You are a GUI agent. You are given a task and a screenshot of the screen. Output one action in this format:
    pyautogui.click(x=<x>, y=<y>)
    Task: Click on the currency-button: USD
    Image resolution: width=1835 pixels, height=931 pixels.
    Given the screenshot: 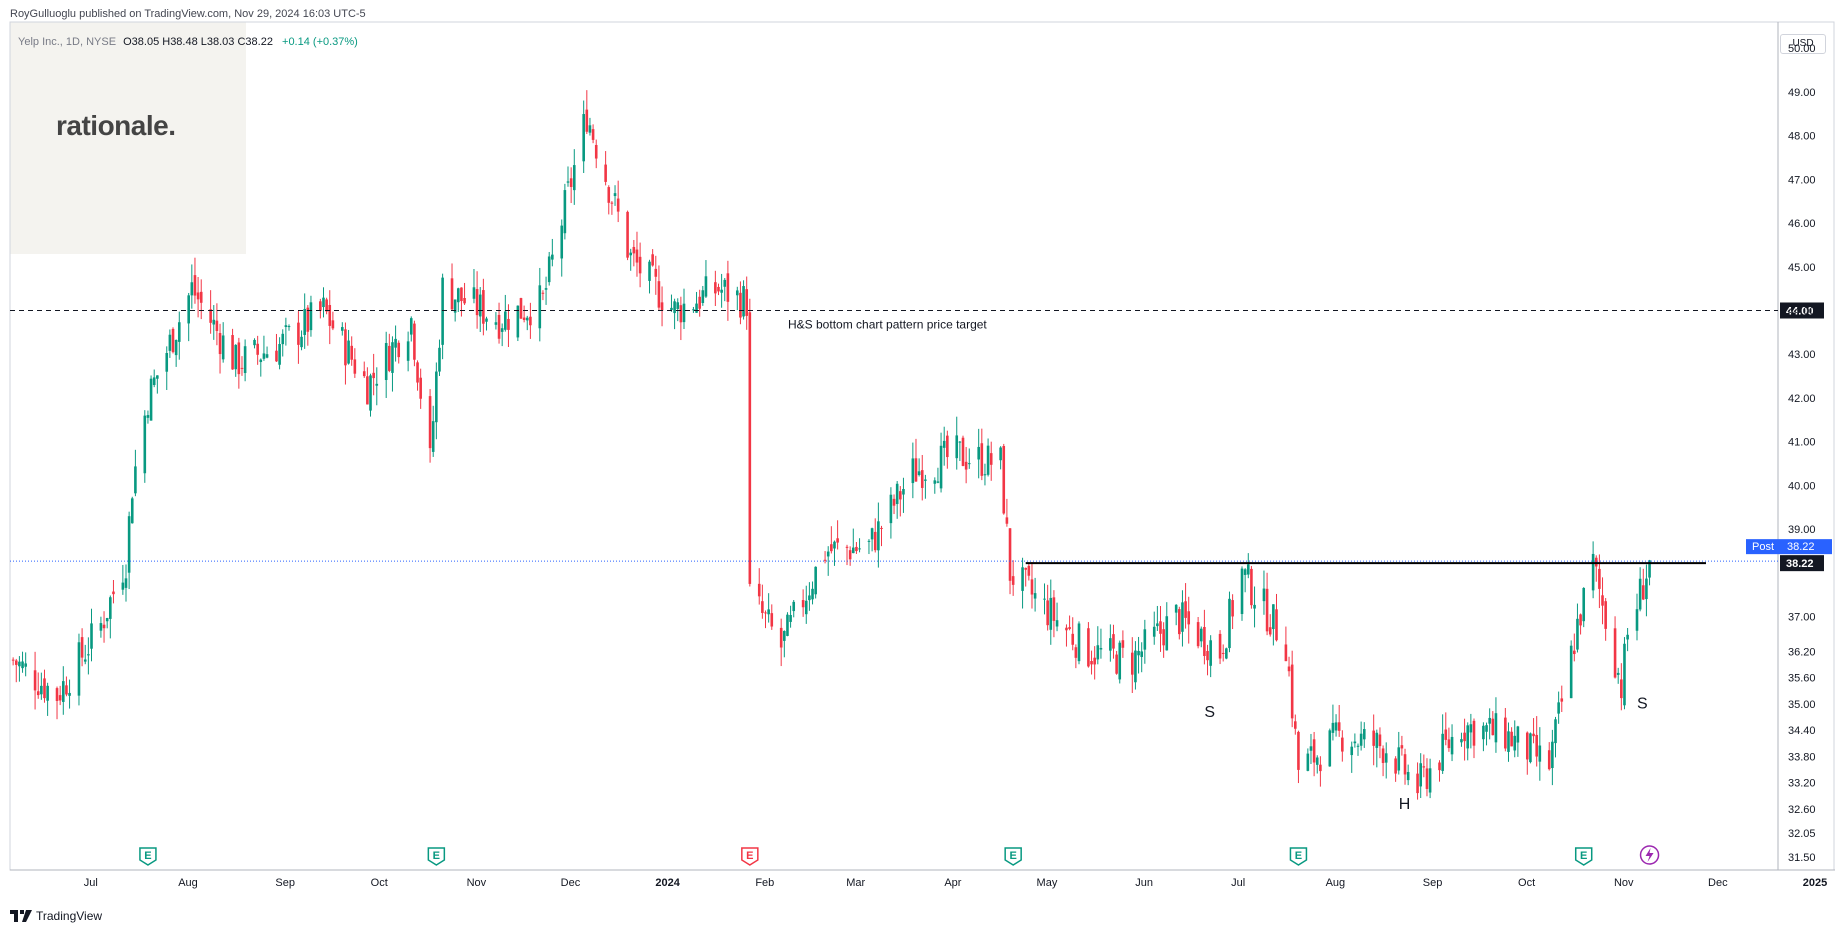 What is the action you would take?
    pyautogui.click(x=1803, y=44)
    